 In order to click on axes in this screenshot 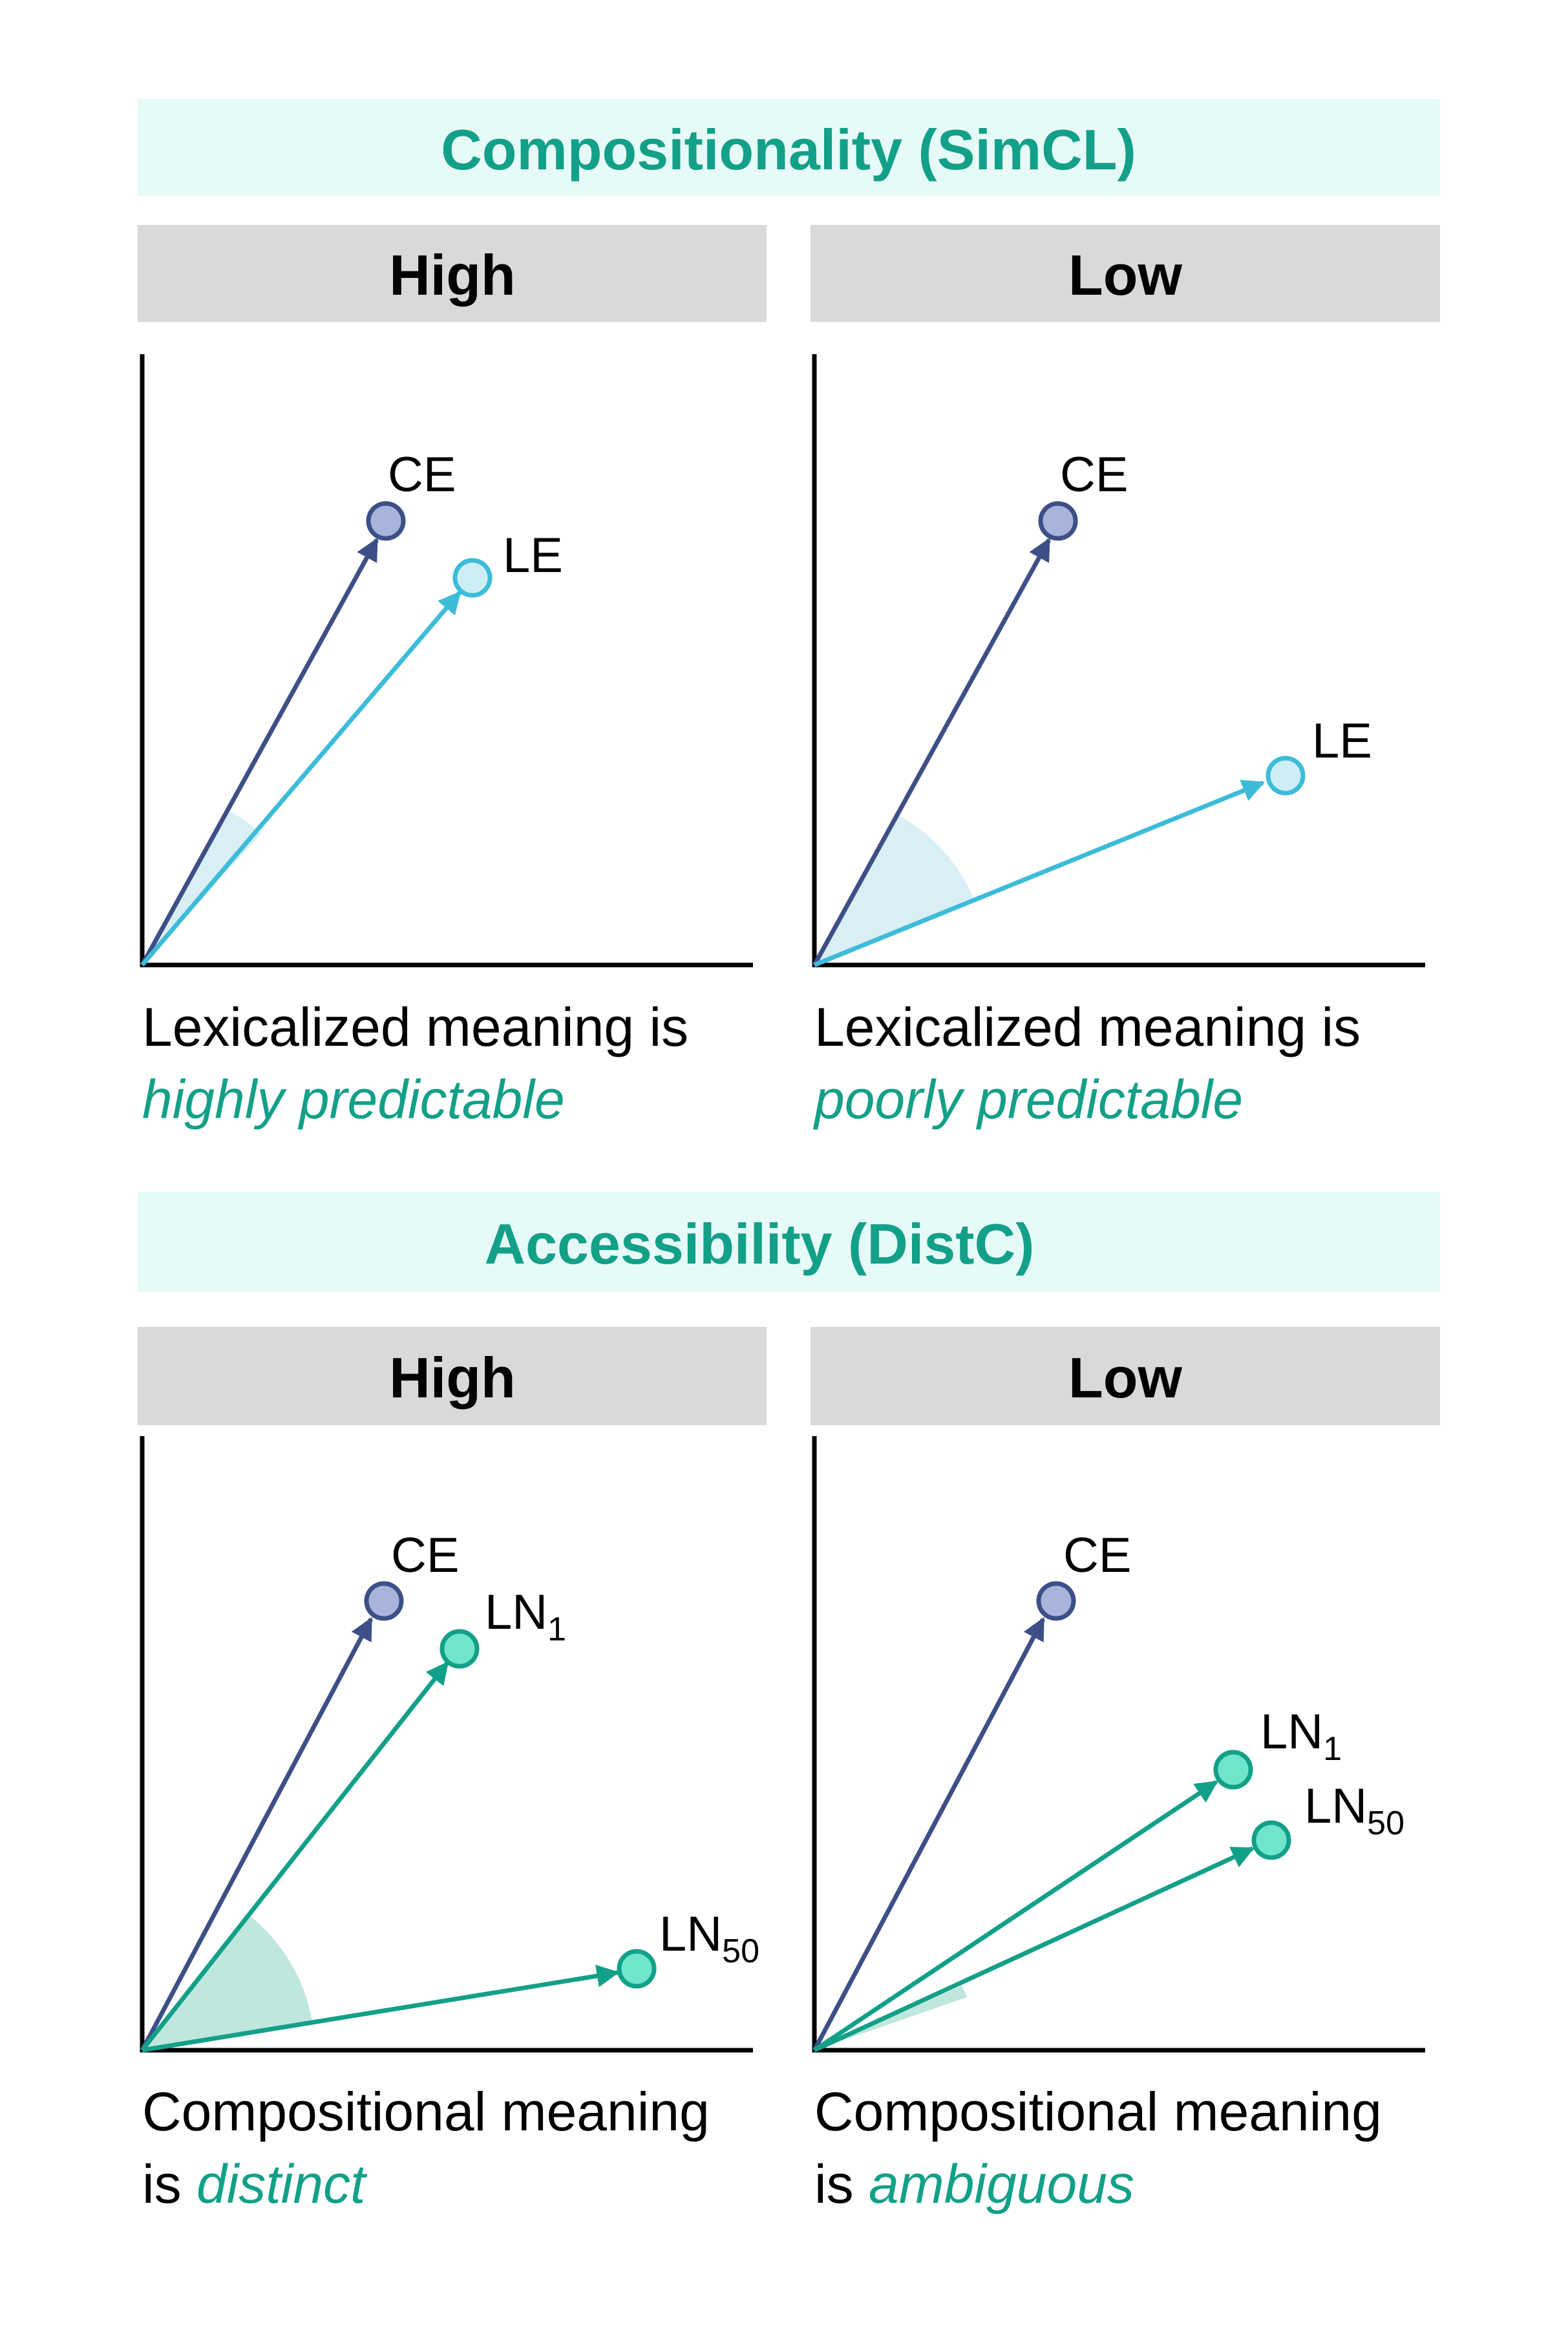, I will do `click(446, 661)`.